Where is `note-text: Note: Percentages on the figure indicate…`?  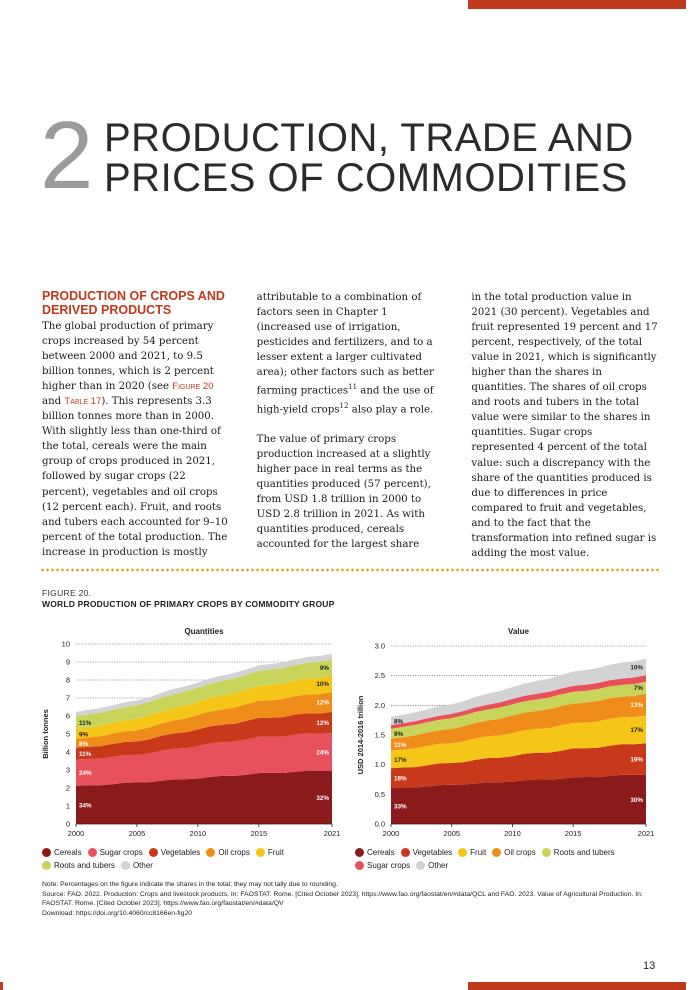
note-text: Note: Percentages on the figure indicate… is located at coordinates (190, 884).